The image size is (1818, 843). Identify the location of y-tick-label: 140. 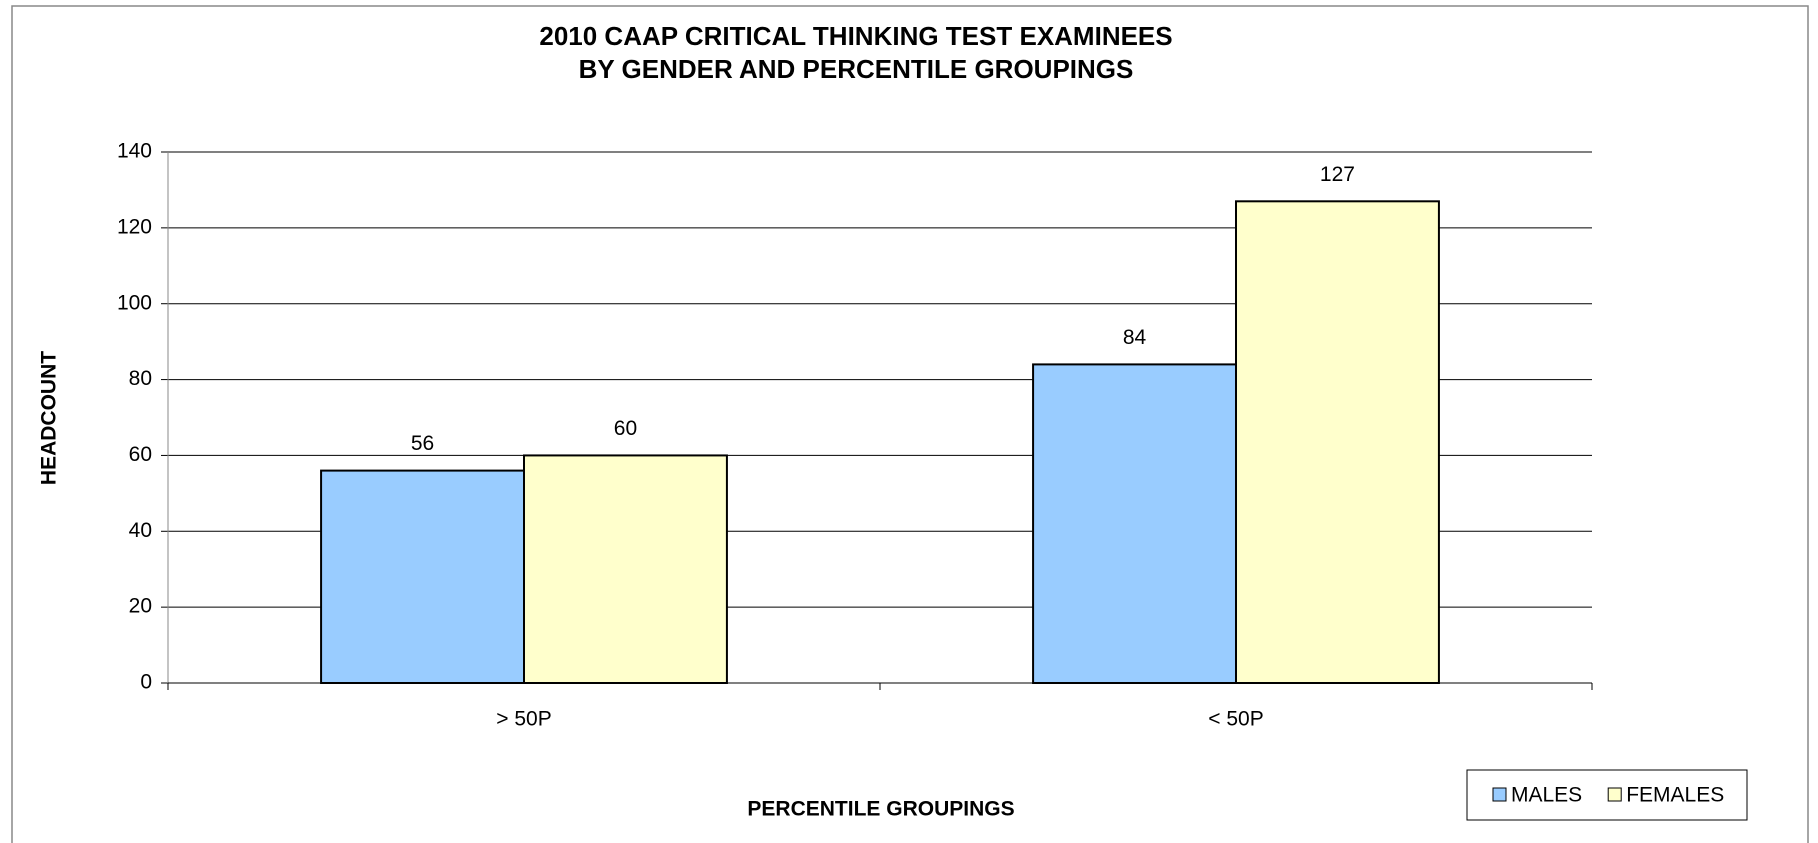
(134, 151).